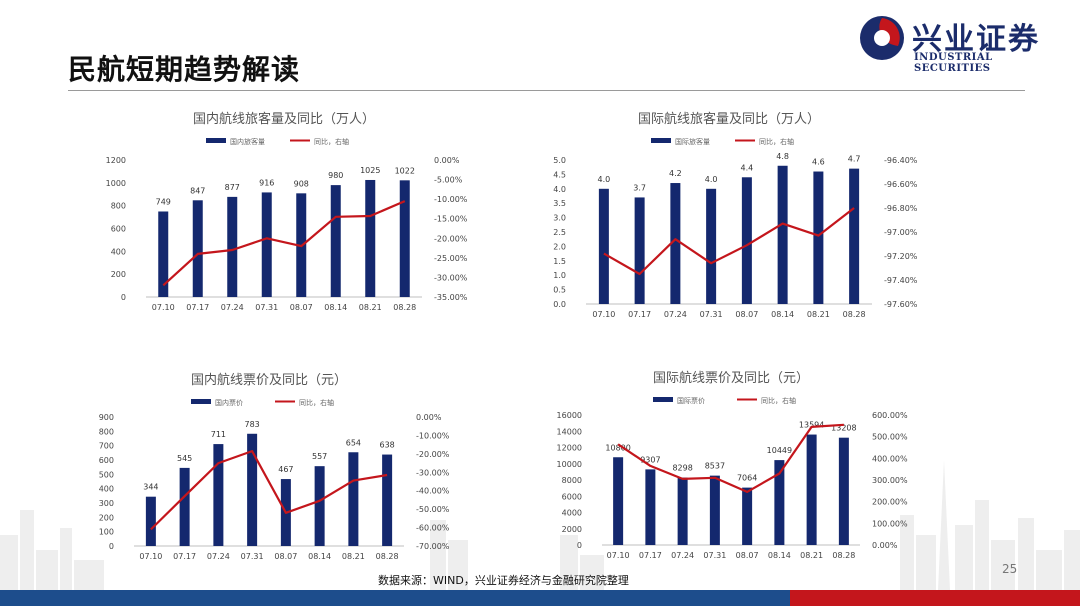 Image resolution: width=1080 pixels, height=606 pixels. What do you see at coordinates (901, 208) in the screenshot?
I see `right-axis-tick: -96.80%` at bounding box center [901, 208].